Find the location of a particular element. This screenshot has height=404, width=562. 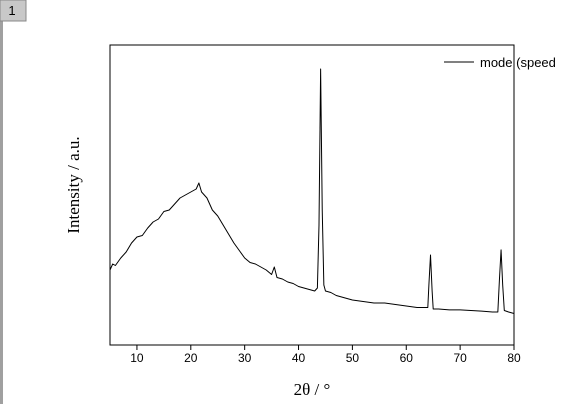

tab-label: 1 is located at coordinates (11, 10).